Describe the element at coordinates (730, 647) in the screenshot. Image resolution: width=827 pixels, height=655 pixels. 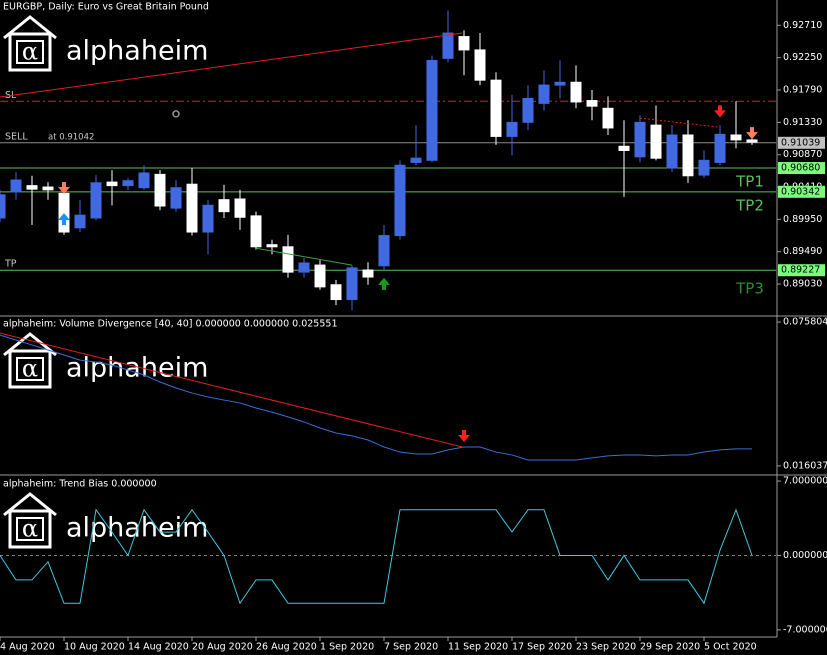
I see `x-tick-label: 5 Oct 2020` at that location.